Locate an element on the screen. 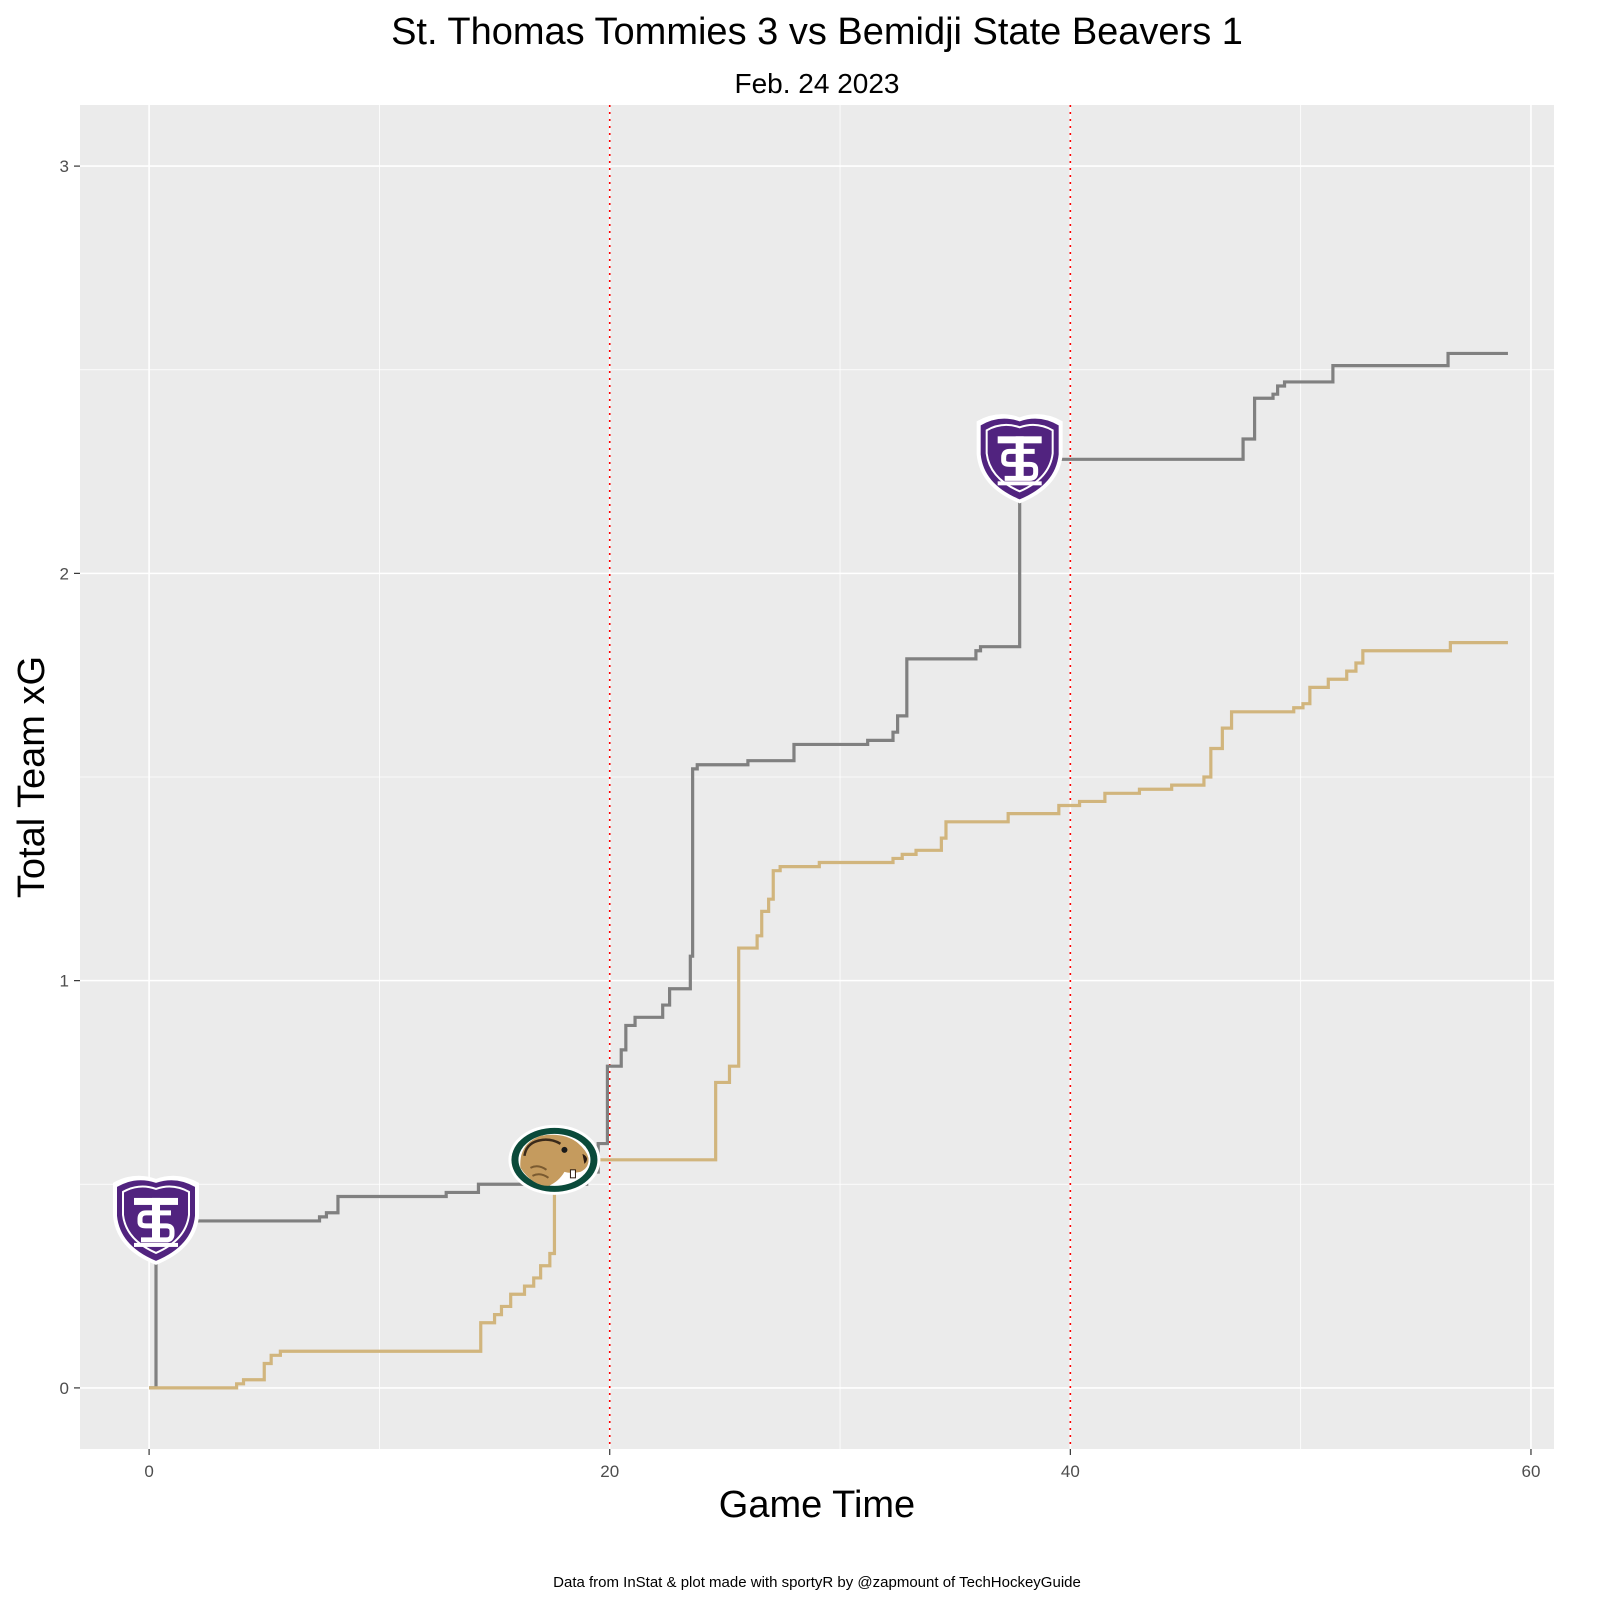 Image resolution: width=1600 pixels, height=1600 pixels. y-axis-ticks: 0 1 2 3 is located at coordinates (70, 777).